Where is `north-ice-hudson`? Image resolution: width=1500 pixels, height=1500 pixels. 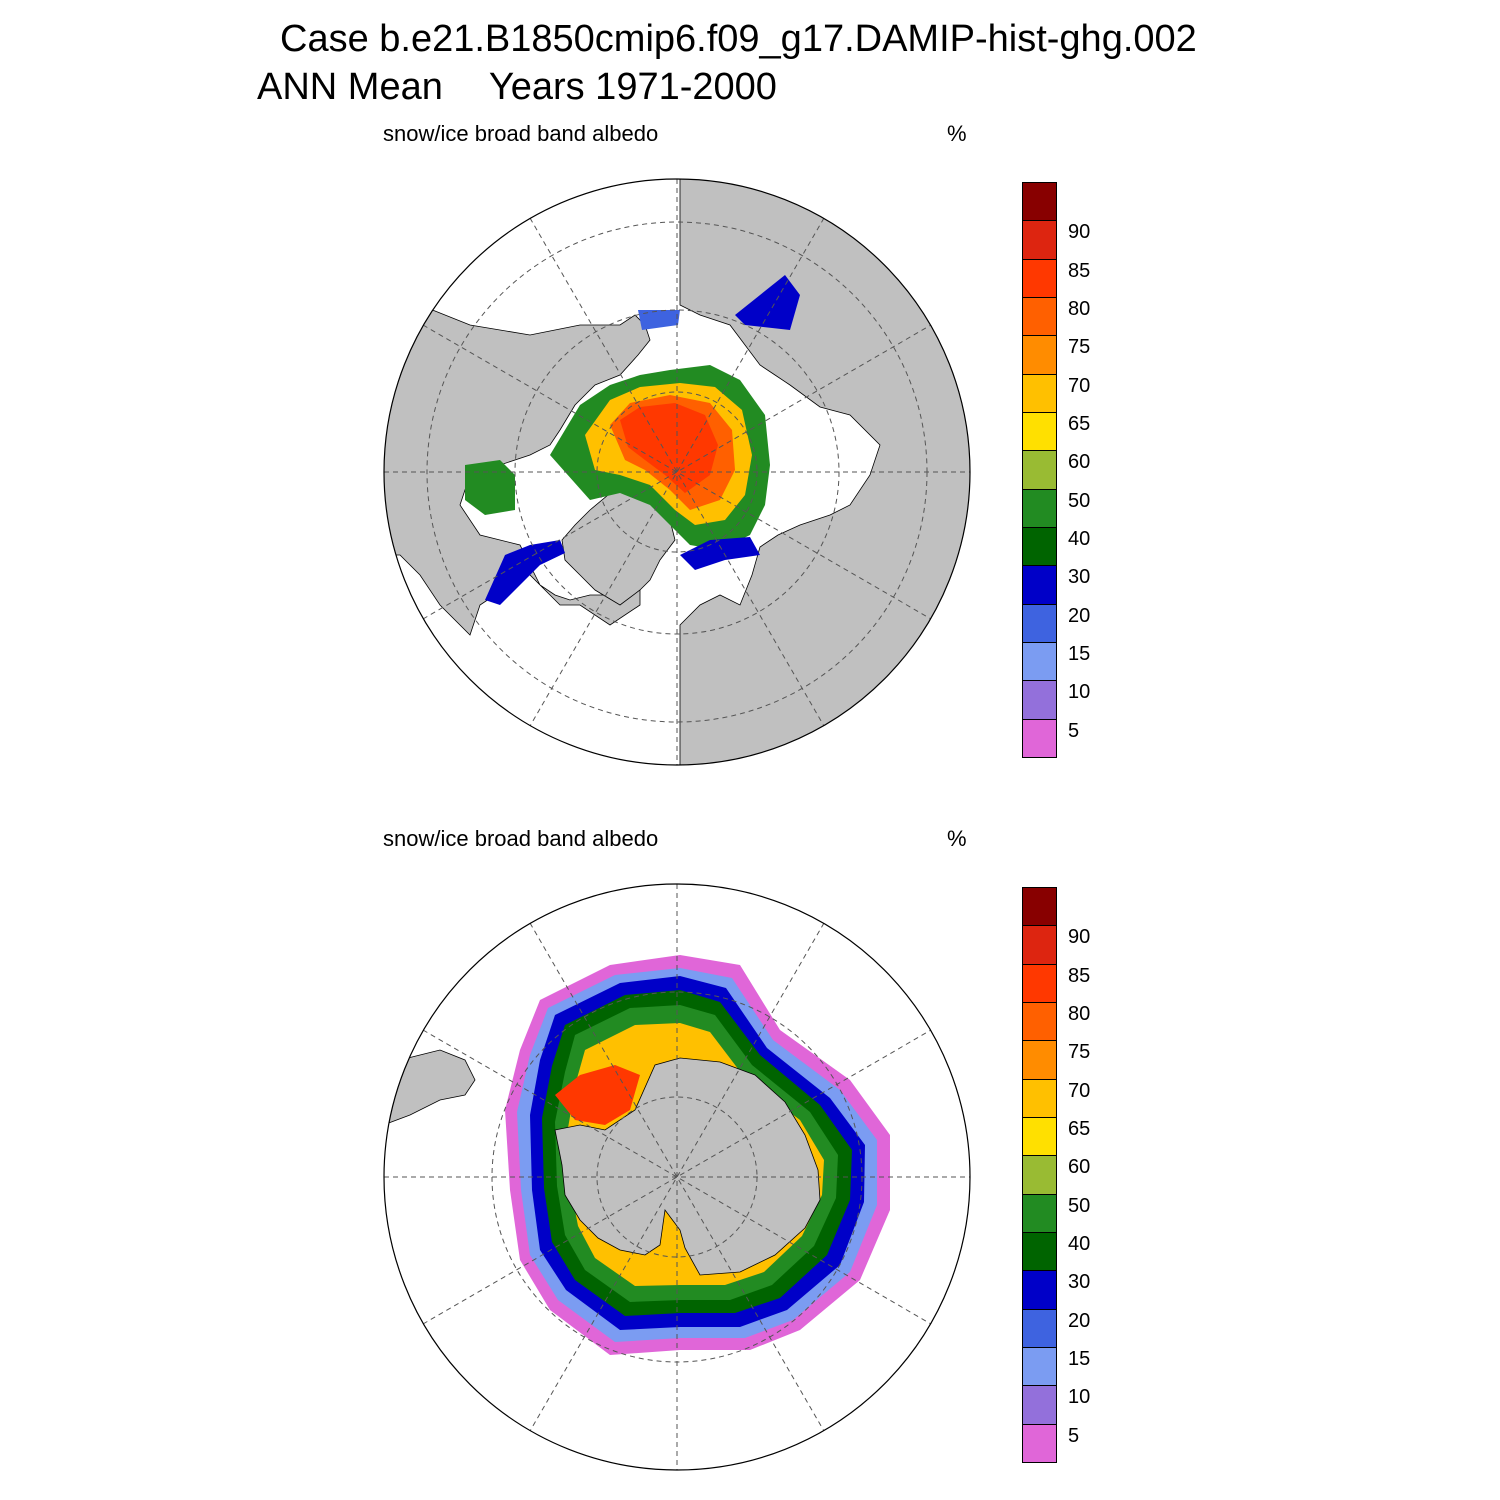 north-ice-hudson is located at coordinates (490, 487).